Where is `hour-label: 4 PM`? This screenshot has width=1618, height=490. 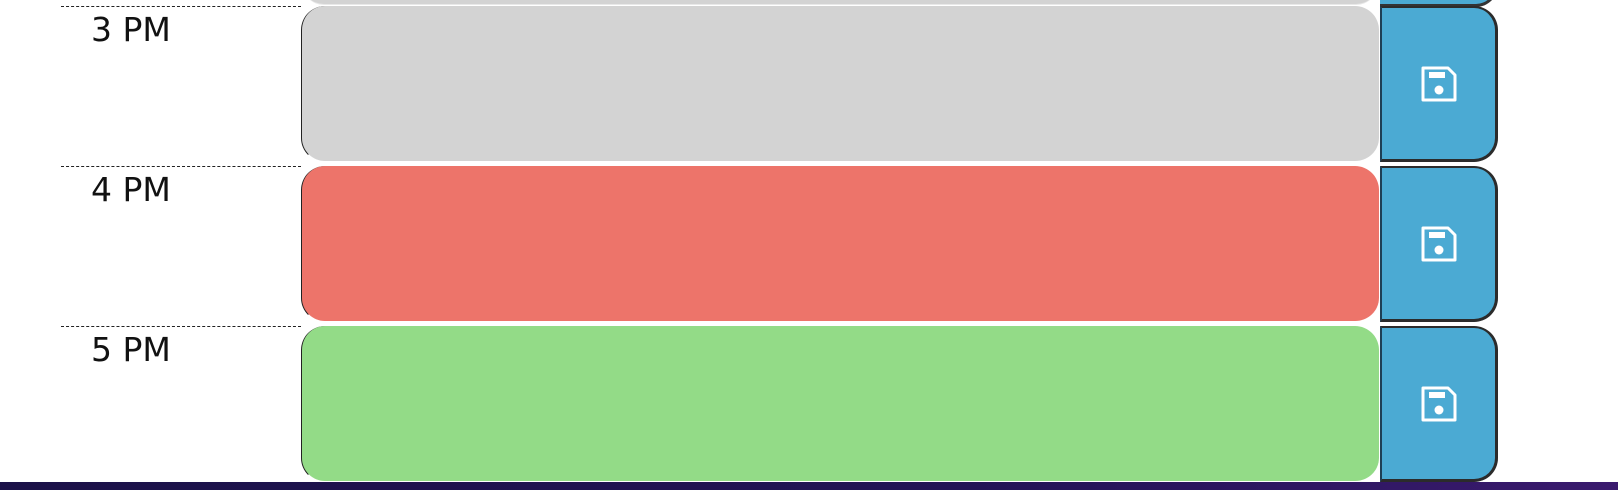 hour-label: 4 PM is located at coordinates (131, 189).